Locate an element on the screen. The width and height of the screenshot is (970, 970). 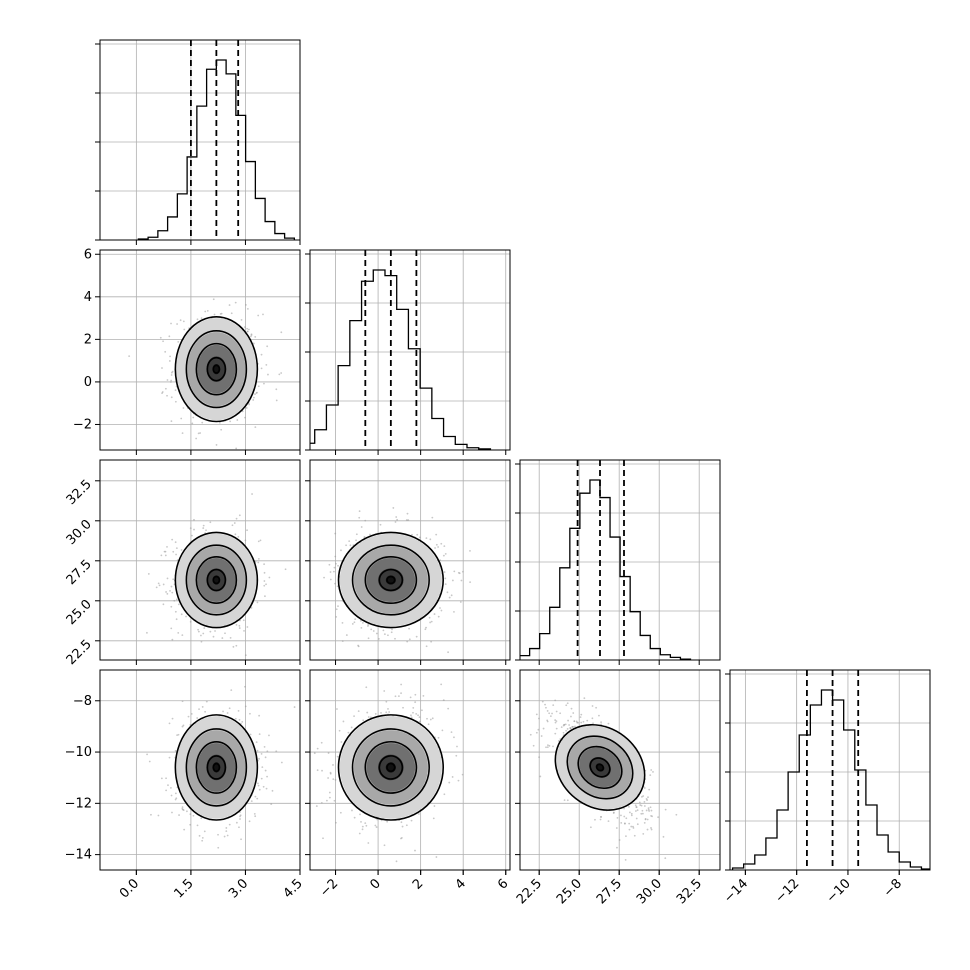
x-tick-label: 22.5 is located at coordinates (529, 891).